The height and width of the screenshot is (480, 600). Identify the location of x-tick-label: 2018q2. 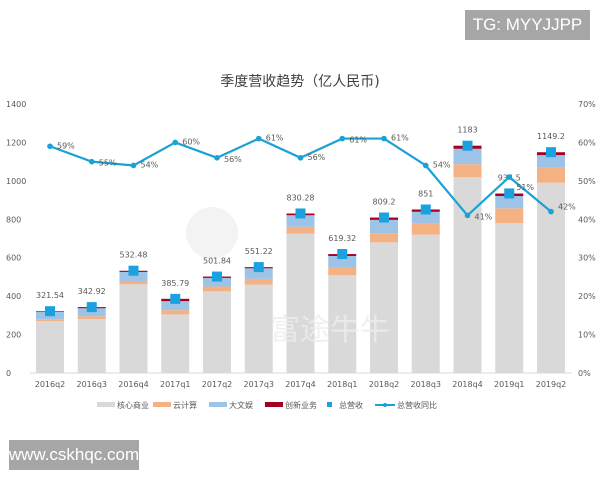
(384, 384).